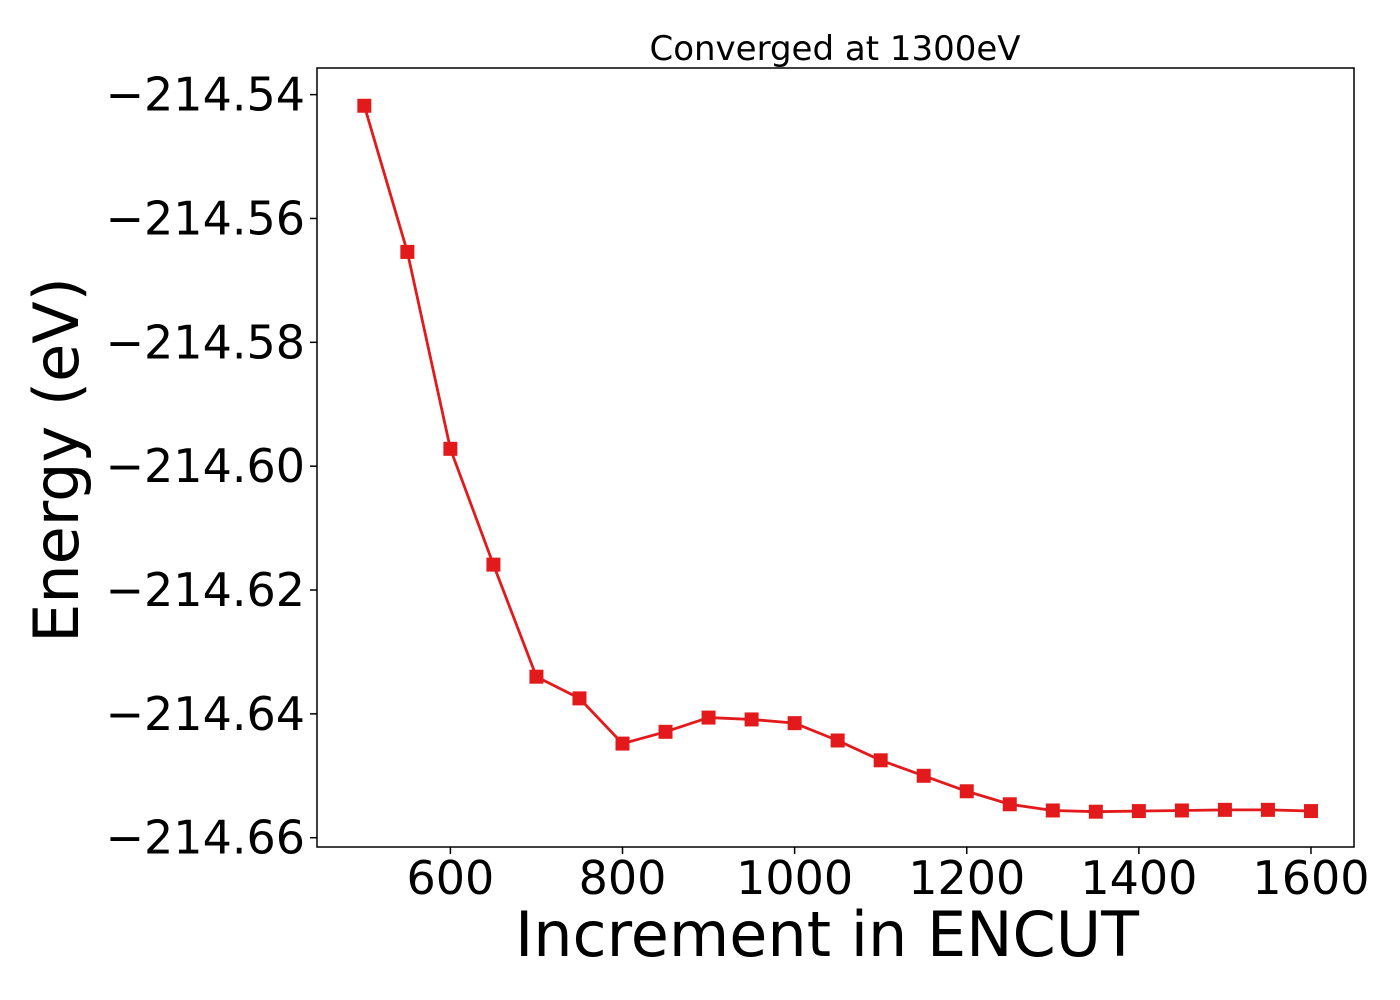 This screenshot has width=1400, height=1000. Describe the element at coordinates (1138, 878) in the screenshot. I see `x-tick-label: 1400` at that location.